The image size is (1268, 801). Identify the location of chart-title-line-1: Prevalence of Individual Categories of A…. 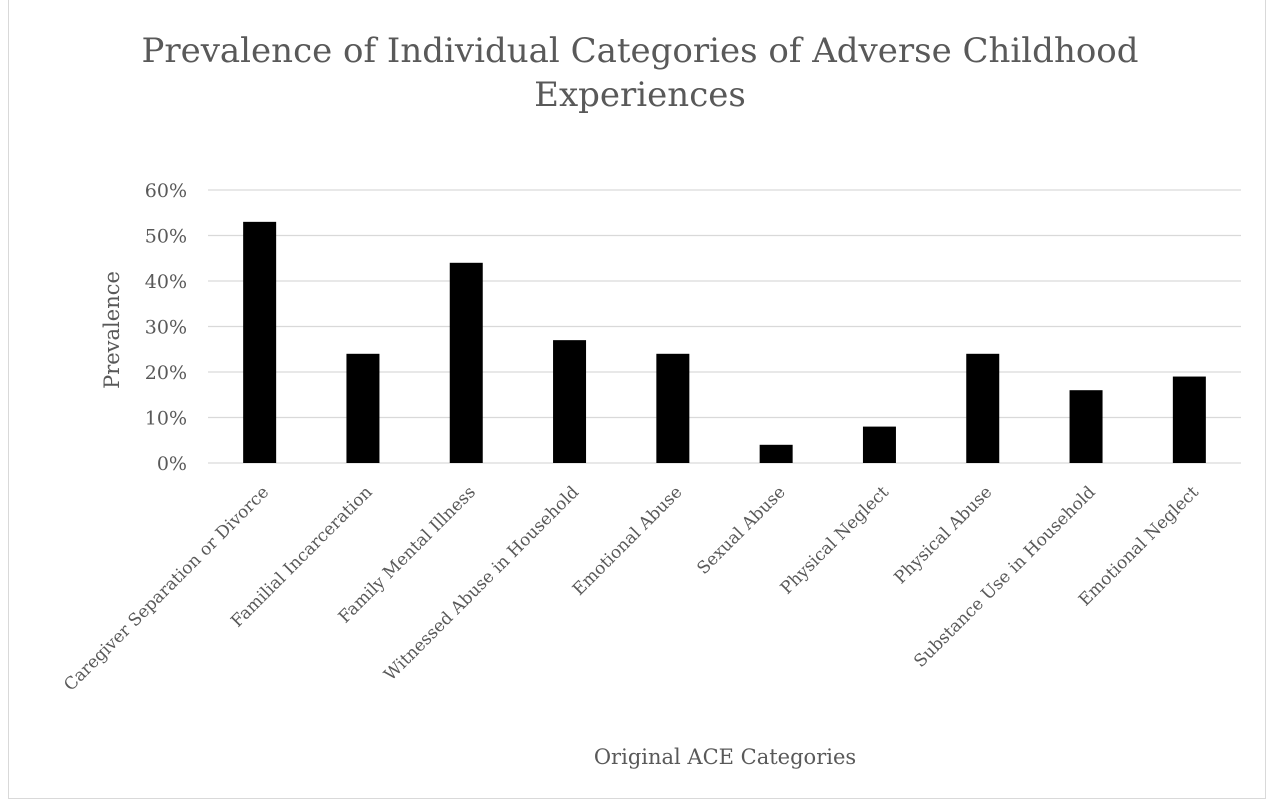
(639, 51).